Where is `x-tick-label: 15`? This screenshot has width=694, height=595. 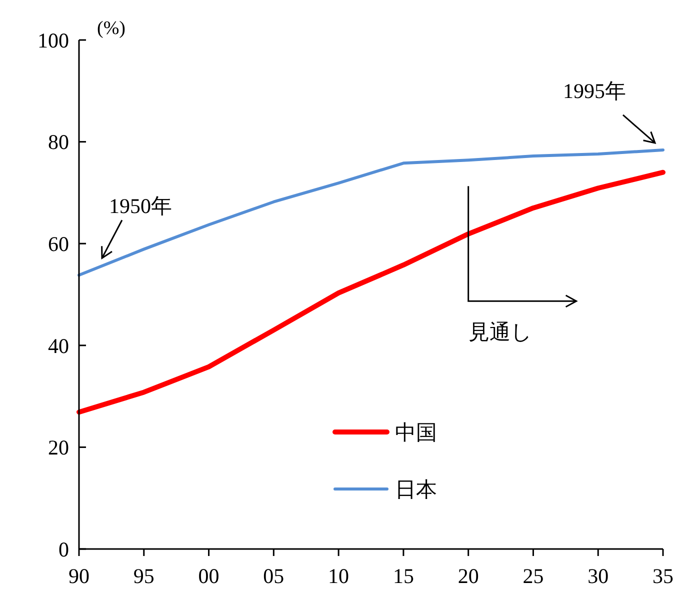
x-tick-label: 15 is located at coordinates (403, 576).